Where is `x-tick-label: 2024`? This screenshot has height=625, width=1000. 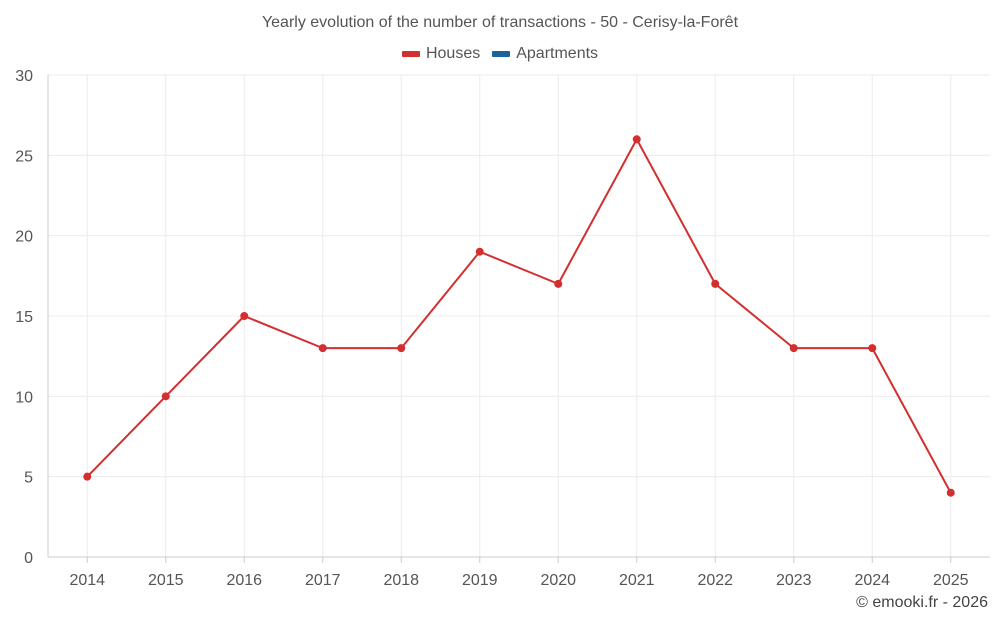 x-tick-label: 2024 is located at coordinates (872, 580).